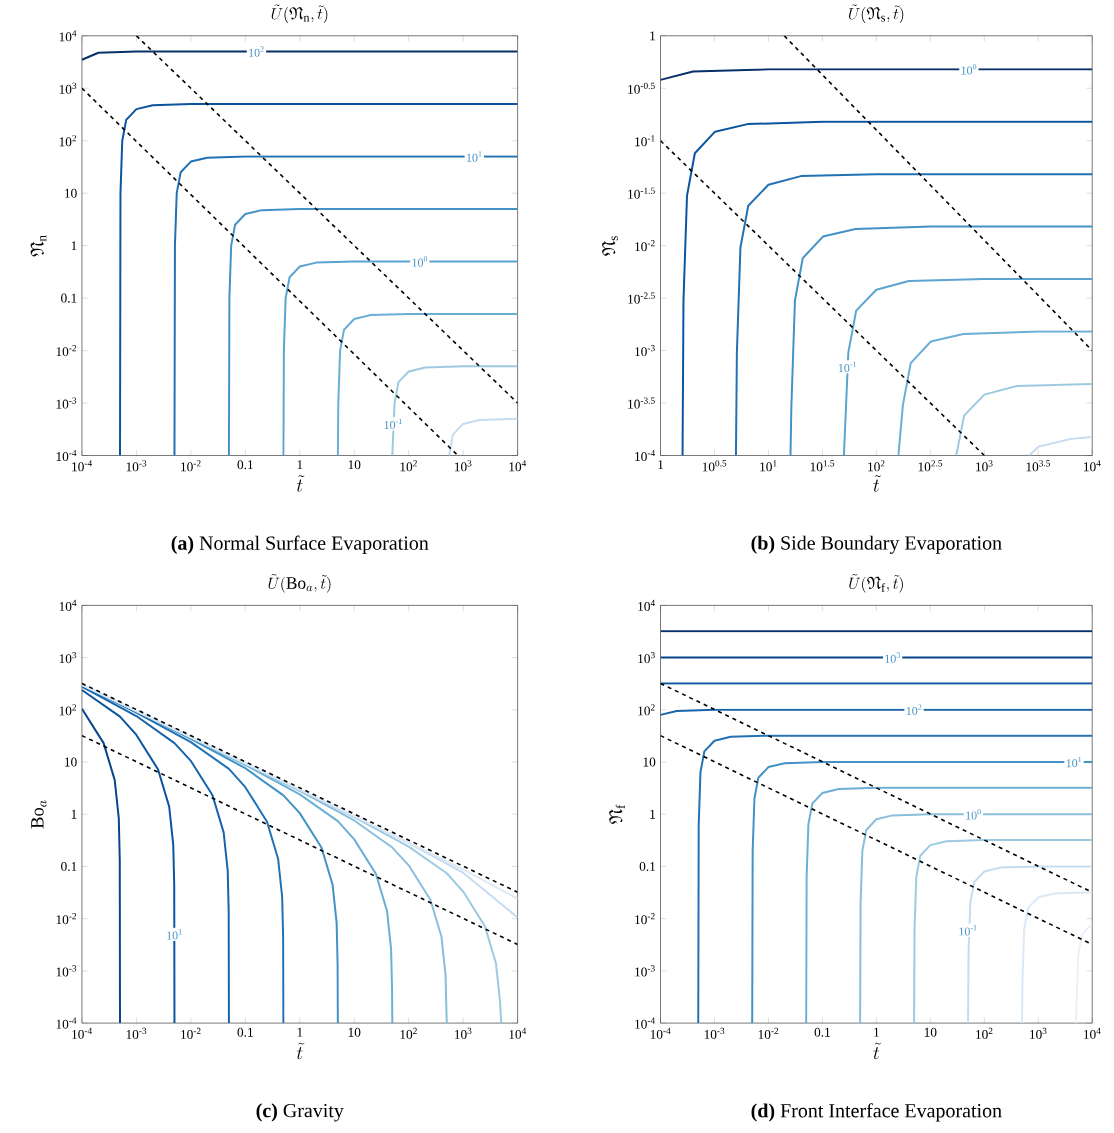 The height and width of the screenshot is (1133, 1114). What do you see at coordinates (610, 246) in the screenshot?
I see `y-axis-title: $\mathfrak{N}_{\mathrm{s}}$` at bounding box center [610, 246].